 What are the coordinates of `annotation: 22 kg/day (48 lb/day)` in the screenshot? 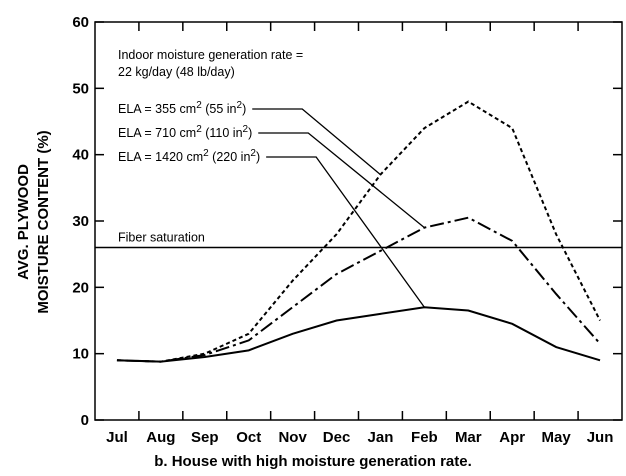 It's located at (176, 72).